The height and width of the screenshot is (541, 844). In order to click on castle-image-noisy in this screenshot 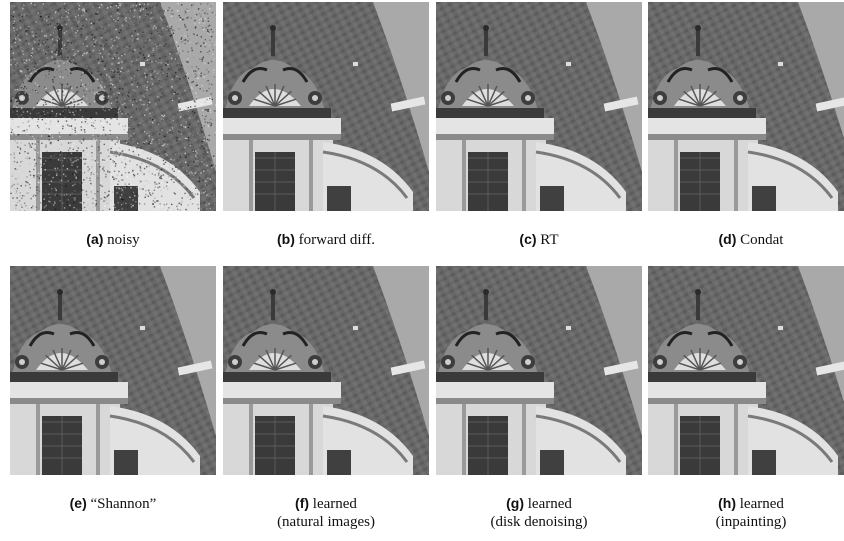, I will do `click(113, 106)`.